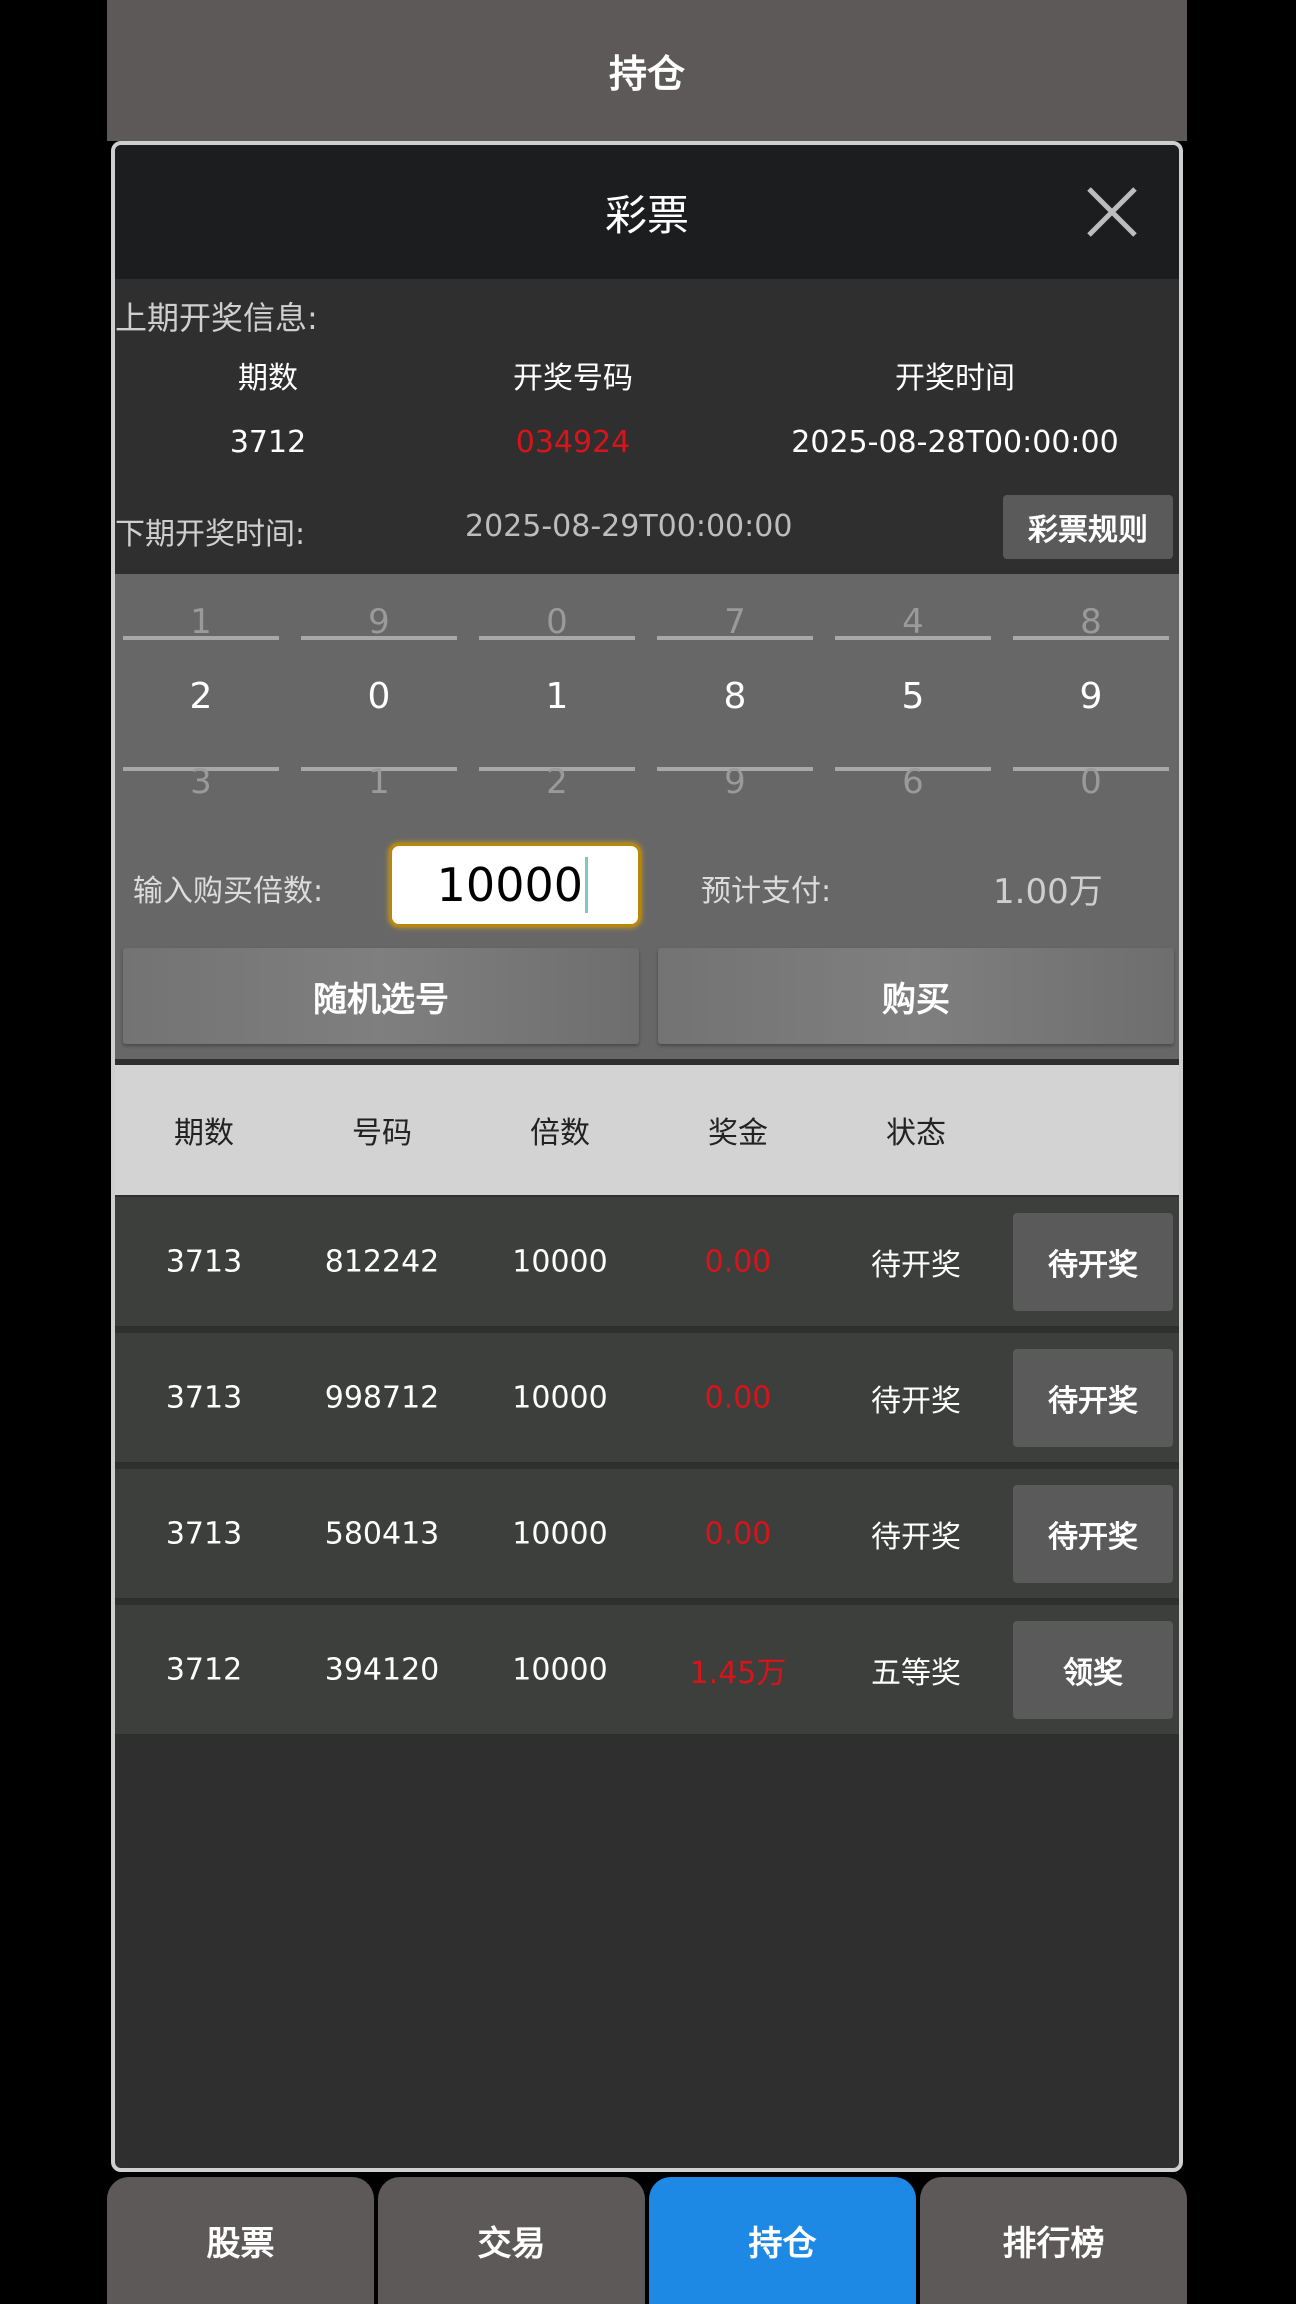 The height and width of the screenshot is (2304, 1296). I want to click on last-issue: 3712, so click(268, 442).